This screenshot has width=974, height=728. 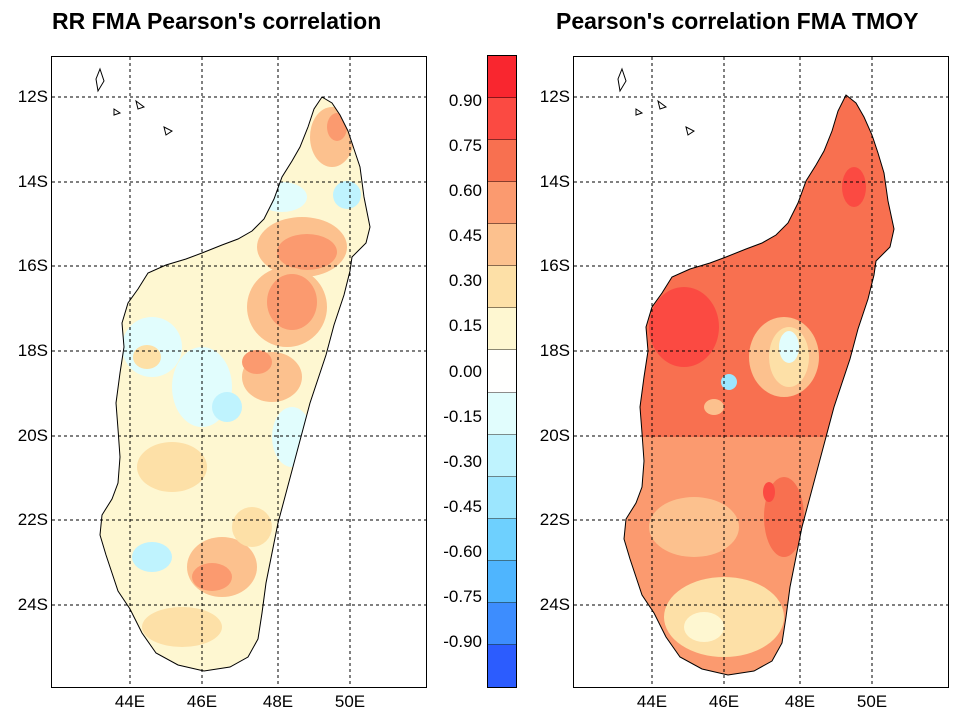 What do you see at coordinates (462, 641) in the screenshot?
I see `colorbar-label: -0.90` at bounding box center [462, 641].